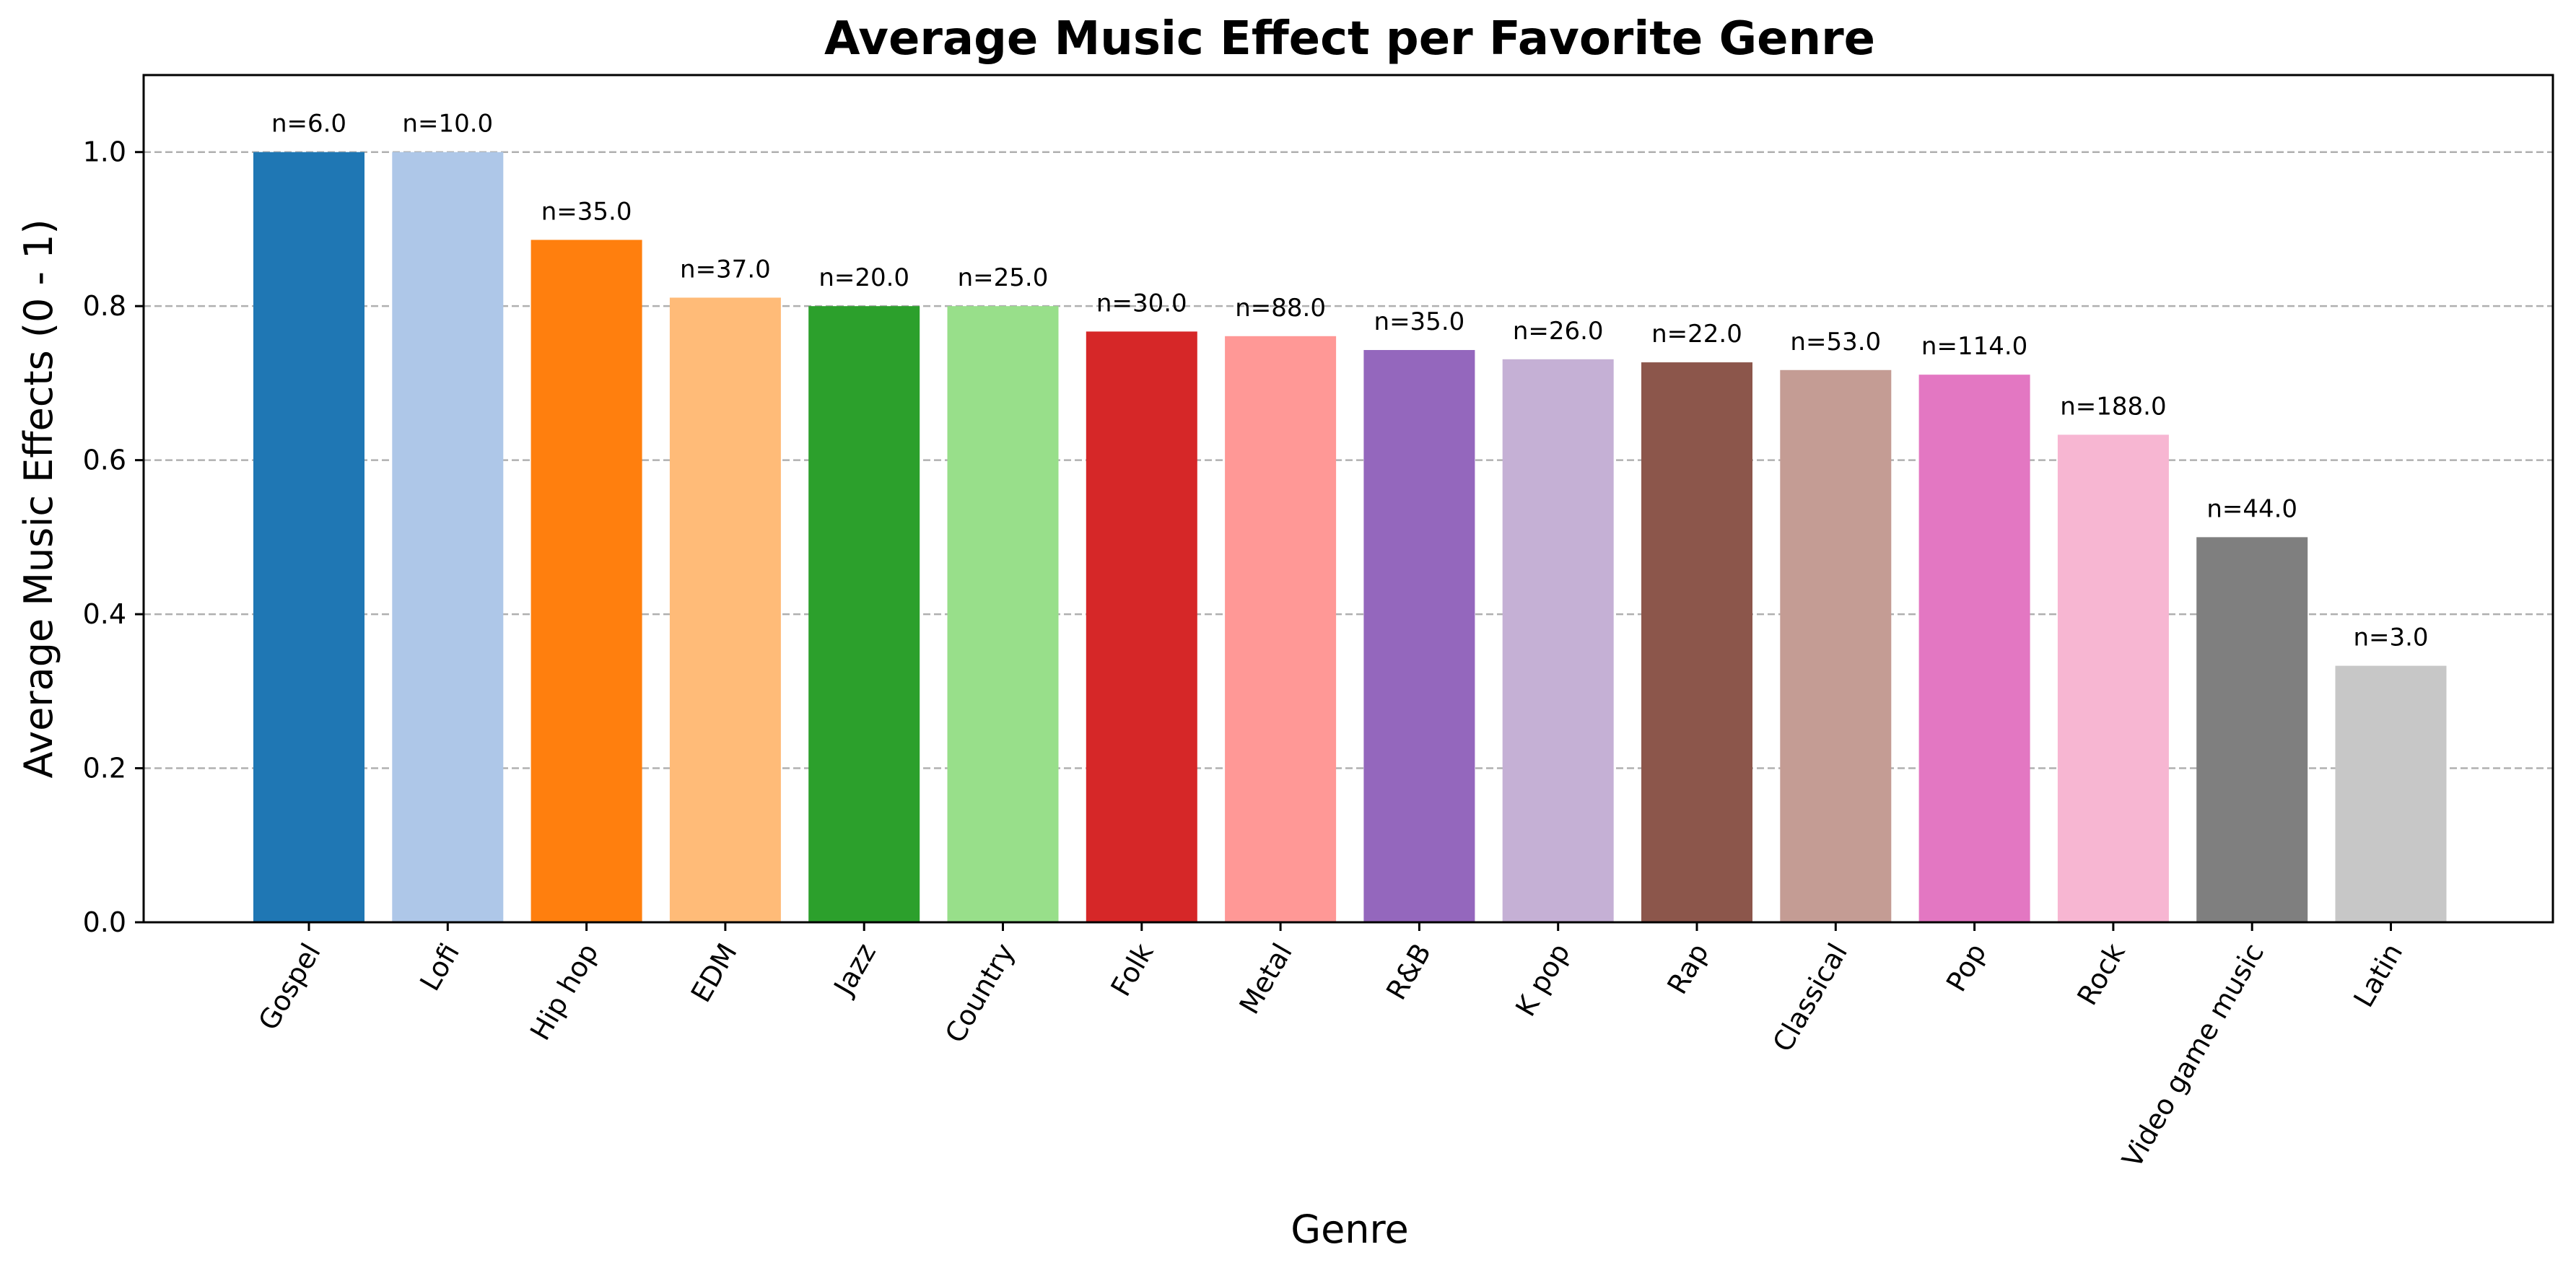 This screenshot has width=2576, height=1273. I want to click on x-tick-label: Country, so click(980, 993).